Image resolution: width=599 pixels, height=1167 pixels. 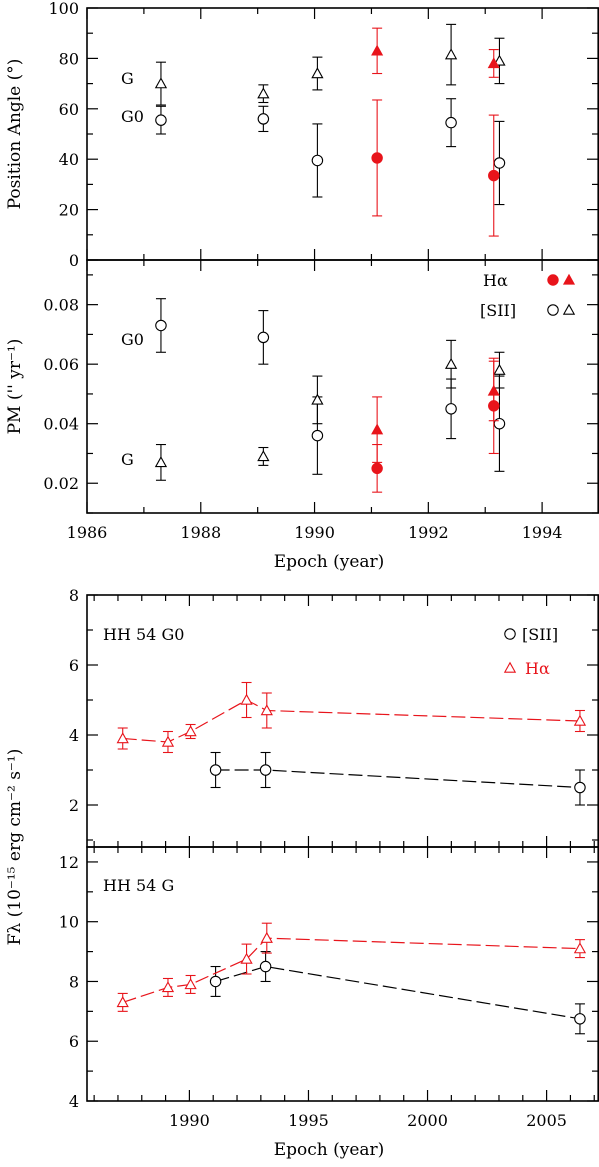 I want to click on y-tick-label: 10, so click(x=69, y=922).